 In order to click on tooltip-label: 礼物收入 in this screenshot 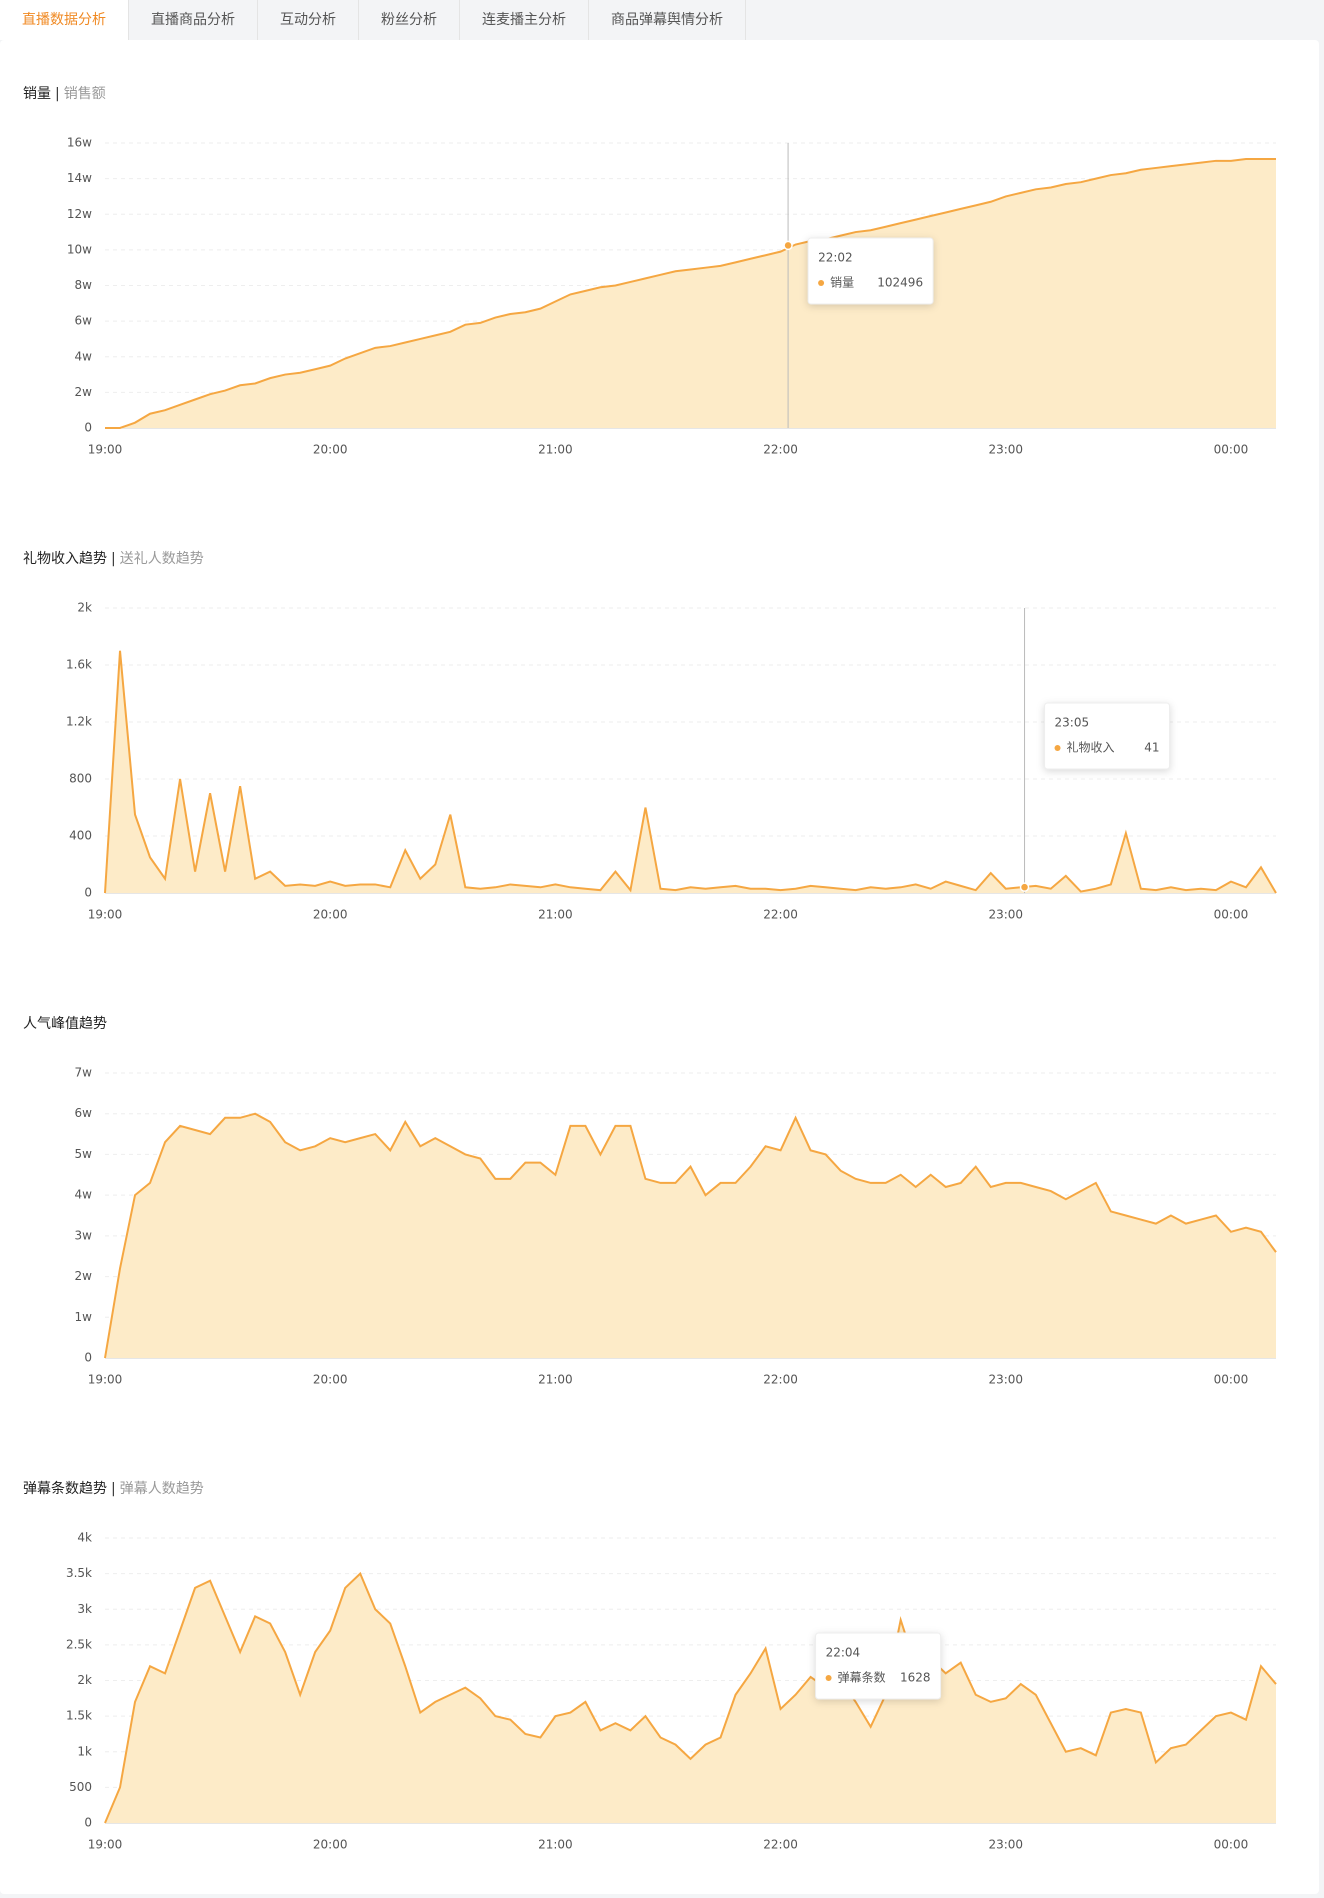, I will do `click(1091, 747)`.